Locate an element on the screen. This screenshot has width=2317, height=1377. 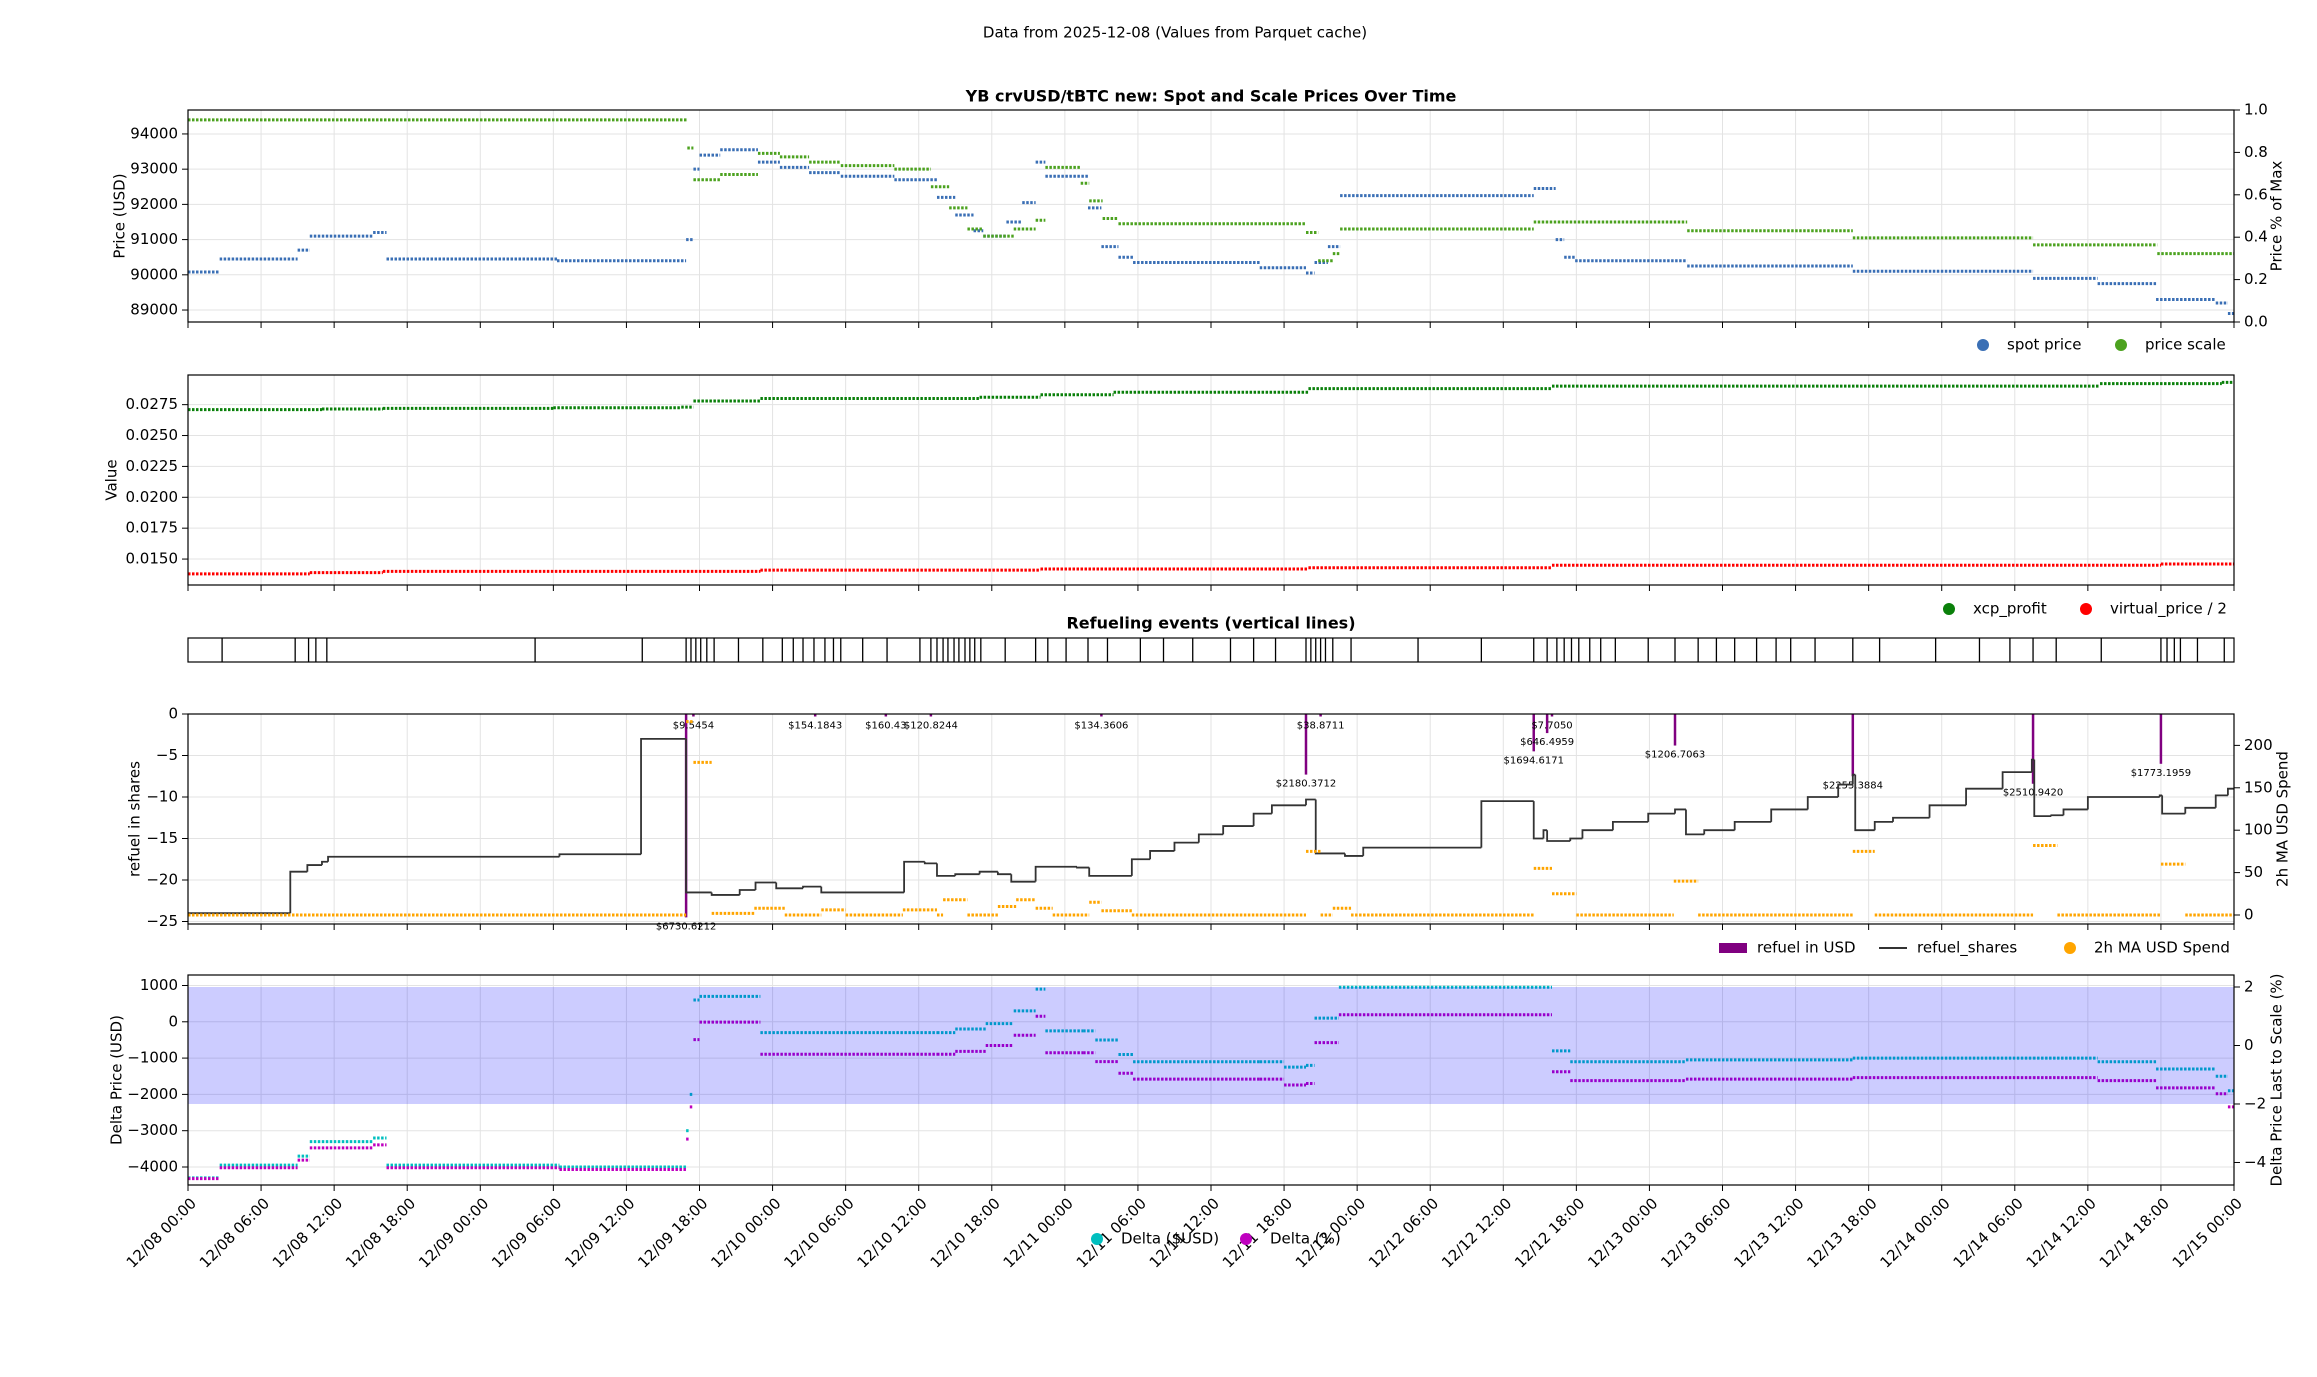
y-tick-label: −2000 is located at coordinates (152, 1094).